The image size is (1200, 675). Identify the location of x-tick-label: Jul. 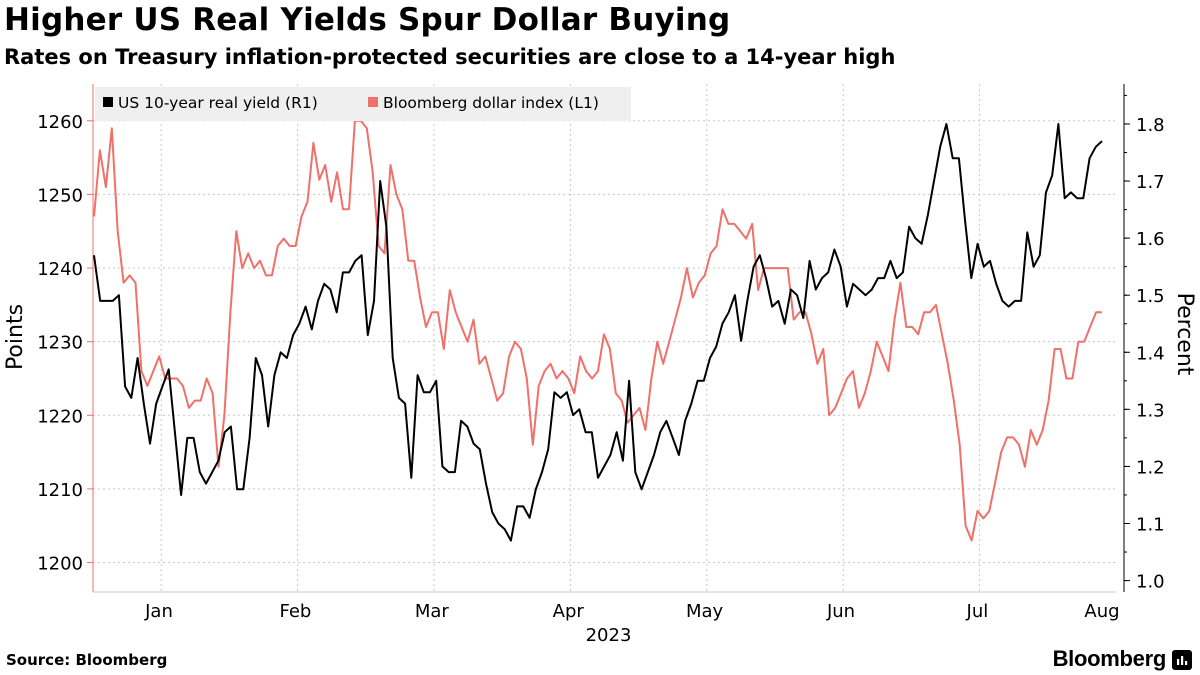
(977, 611).